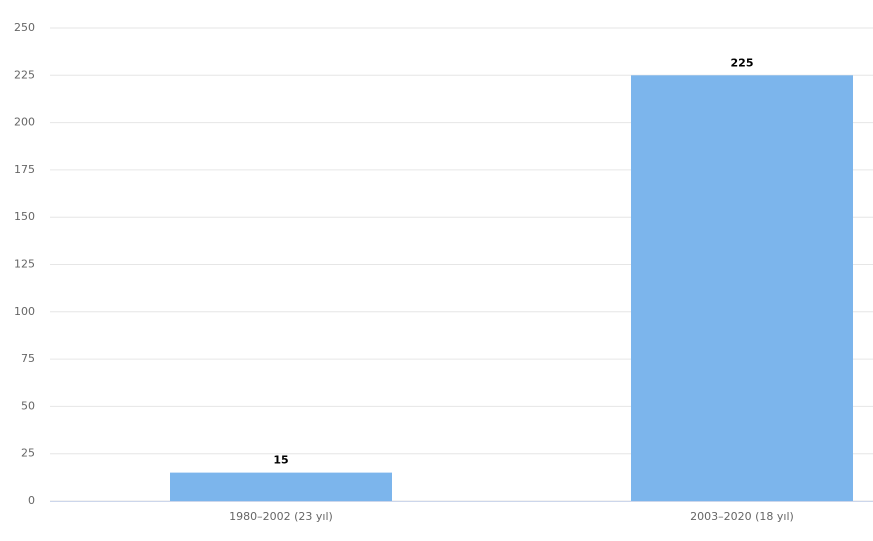 This screenshot has height=541, width=873. Describe the element at coordinates (28, 358) in the screenshot. I see `y-tick-label: 75` at that location.